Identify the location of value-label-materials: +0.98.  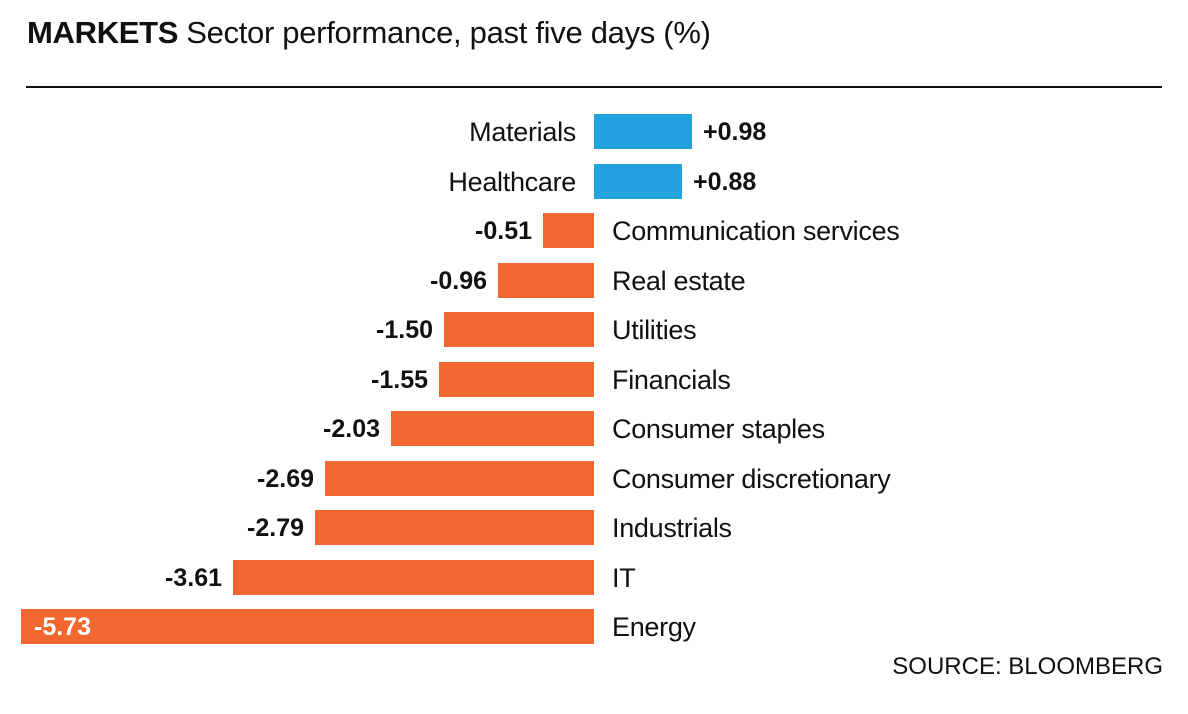
(735, 132).